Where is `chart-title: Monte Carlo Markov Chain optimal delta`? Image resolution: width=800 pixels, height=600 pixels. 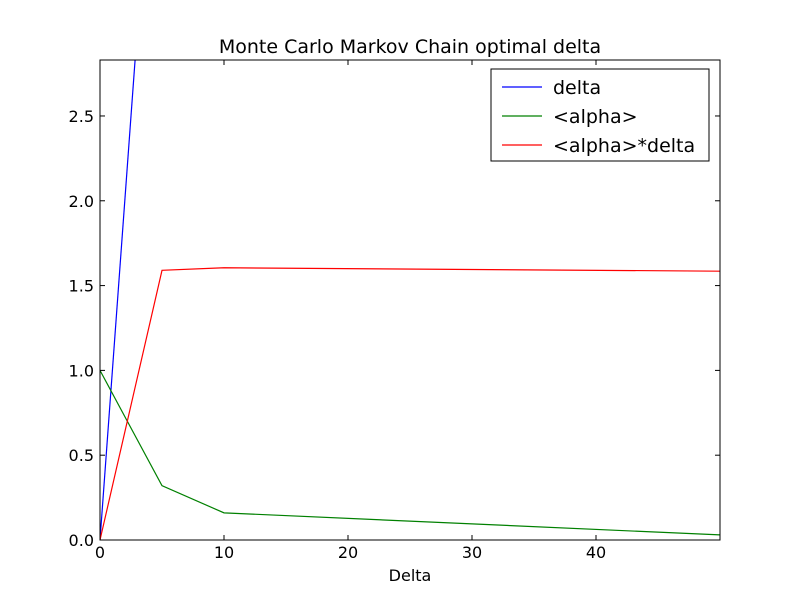 chart-title: Monte Carlo Markov Chain optimal delta is located at coordinates (410, 47).